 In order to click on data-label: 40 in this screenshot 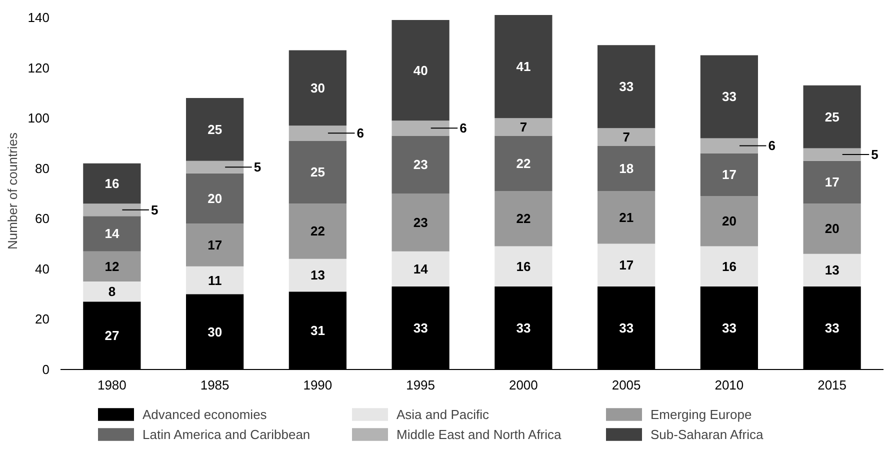, I will do `click(420, 70)`.